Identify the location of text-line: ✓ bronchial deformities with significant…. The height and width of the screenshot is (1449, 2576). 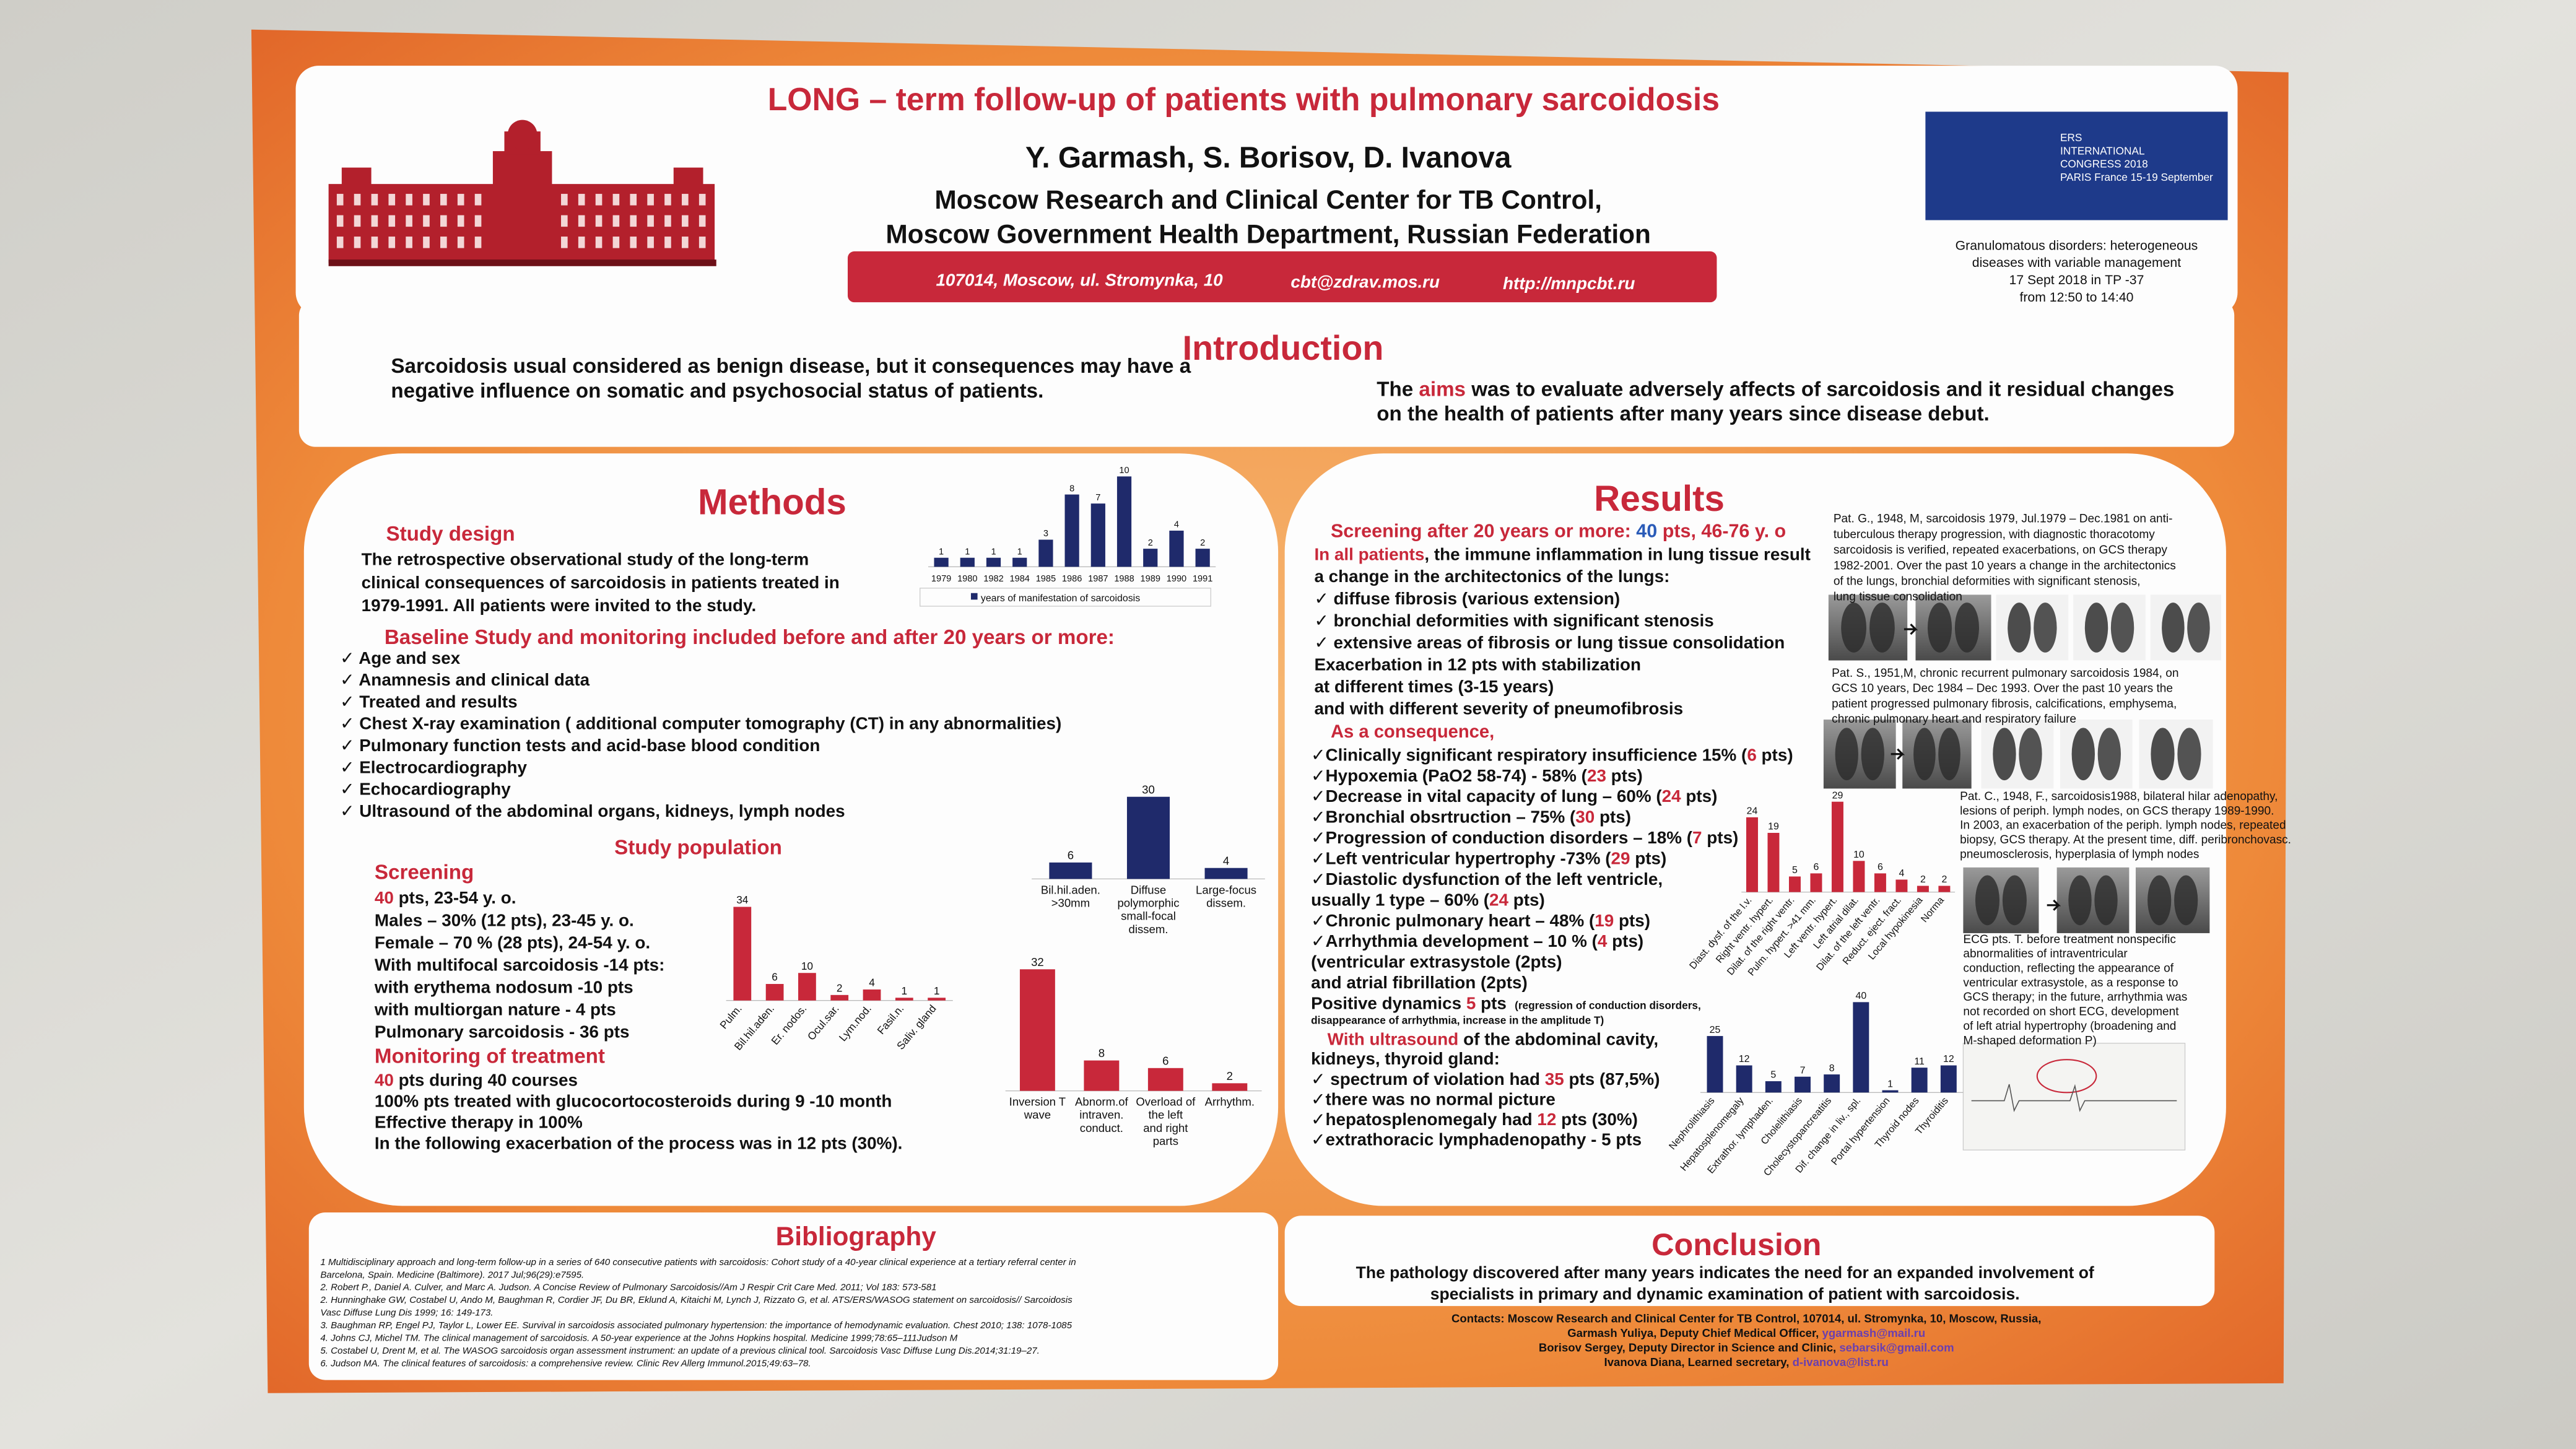
(1513, 620).